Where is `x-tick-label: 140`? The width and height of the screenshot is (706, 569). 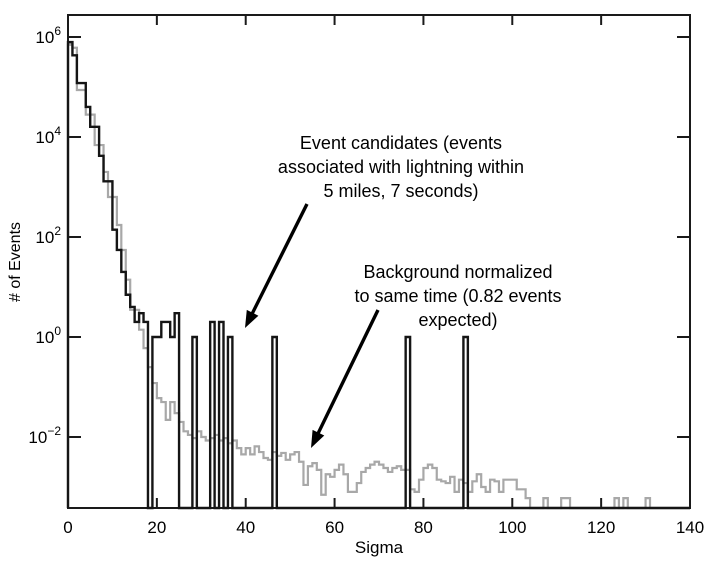
x-tick-label: 140 is located at coordinates (690, 527).